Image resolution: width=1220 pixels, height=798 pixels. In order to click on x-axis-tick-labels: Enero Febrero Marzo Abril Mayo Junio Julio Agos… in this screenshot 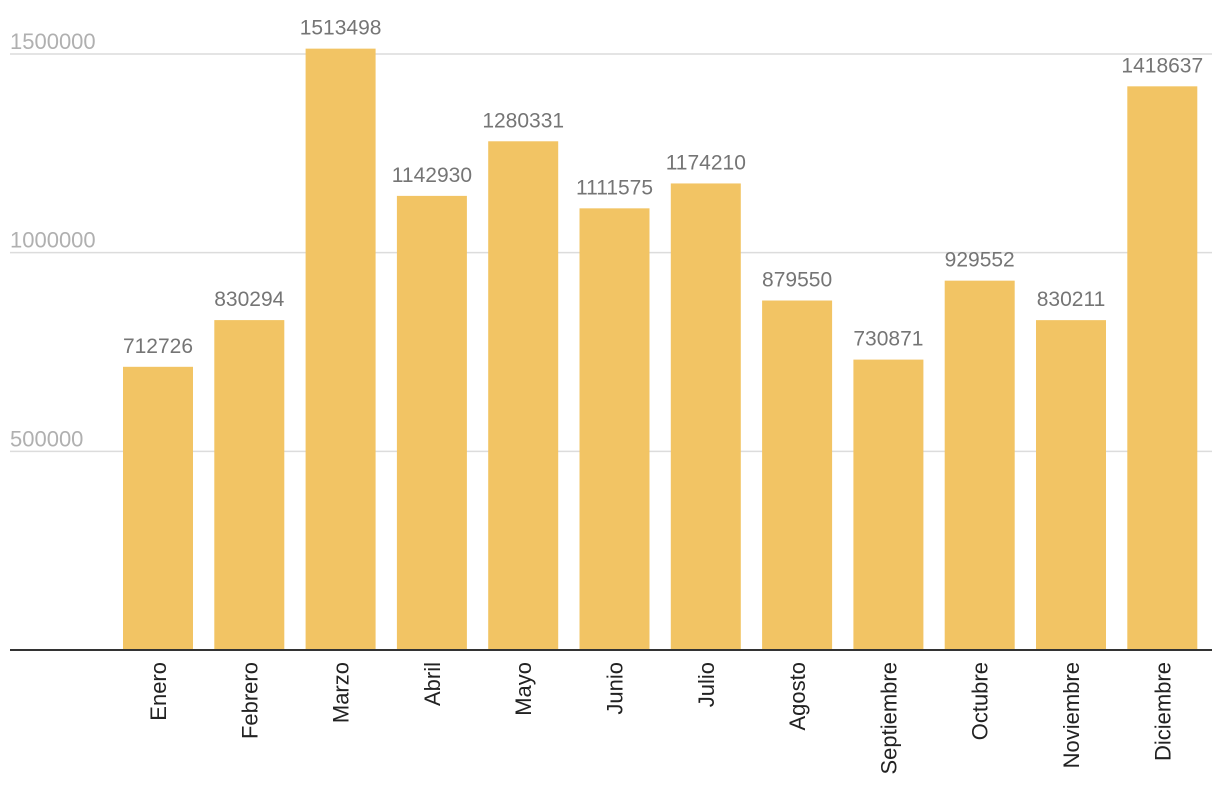, I will do `click(660, 718)`.